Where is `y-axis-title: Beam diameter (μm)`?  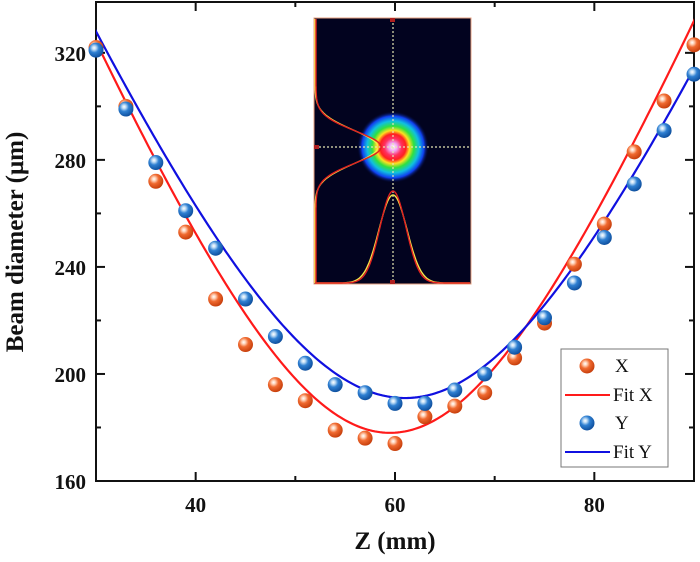
y-axis-title: Beam diameter (μm) is located at coordinates (15, 242).